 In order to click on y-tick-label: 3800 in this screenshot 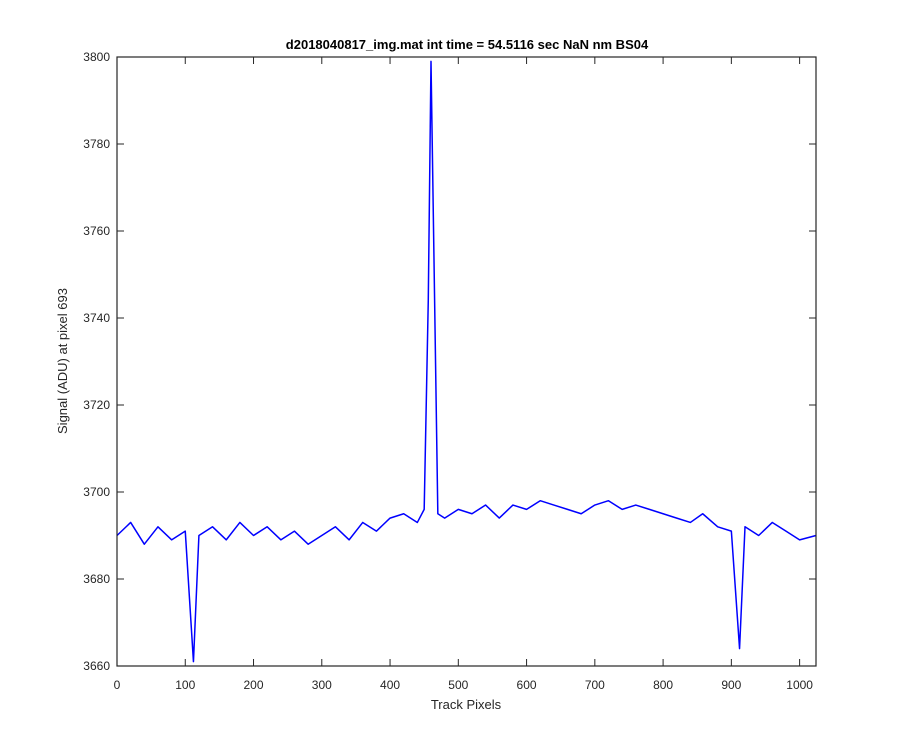, I will do `click(96, 57)`.